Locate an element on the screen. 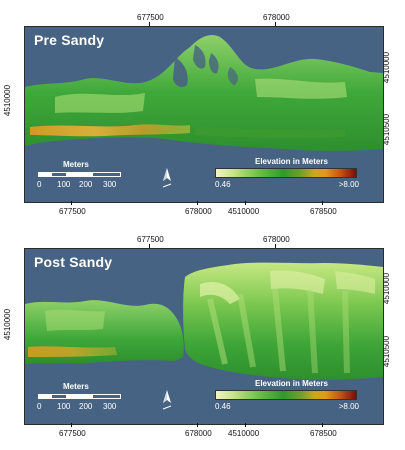 This screenshot has height=450, width=405. top-panel-x-tick-bottom-3: 4510000 is located at coordinates (244, 211).